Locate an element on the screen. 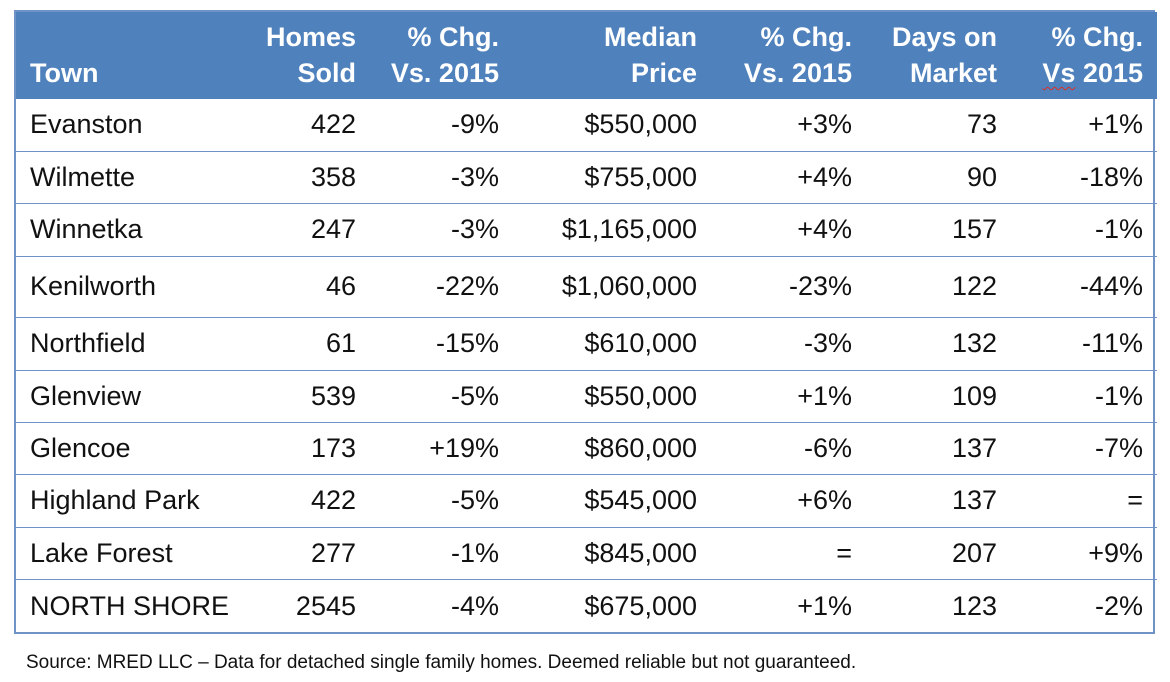 This screenshot has width=1170, height=682. cell-median-price: $1,060,000 is located at coordinates (612, 287).